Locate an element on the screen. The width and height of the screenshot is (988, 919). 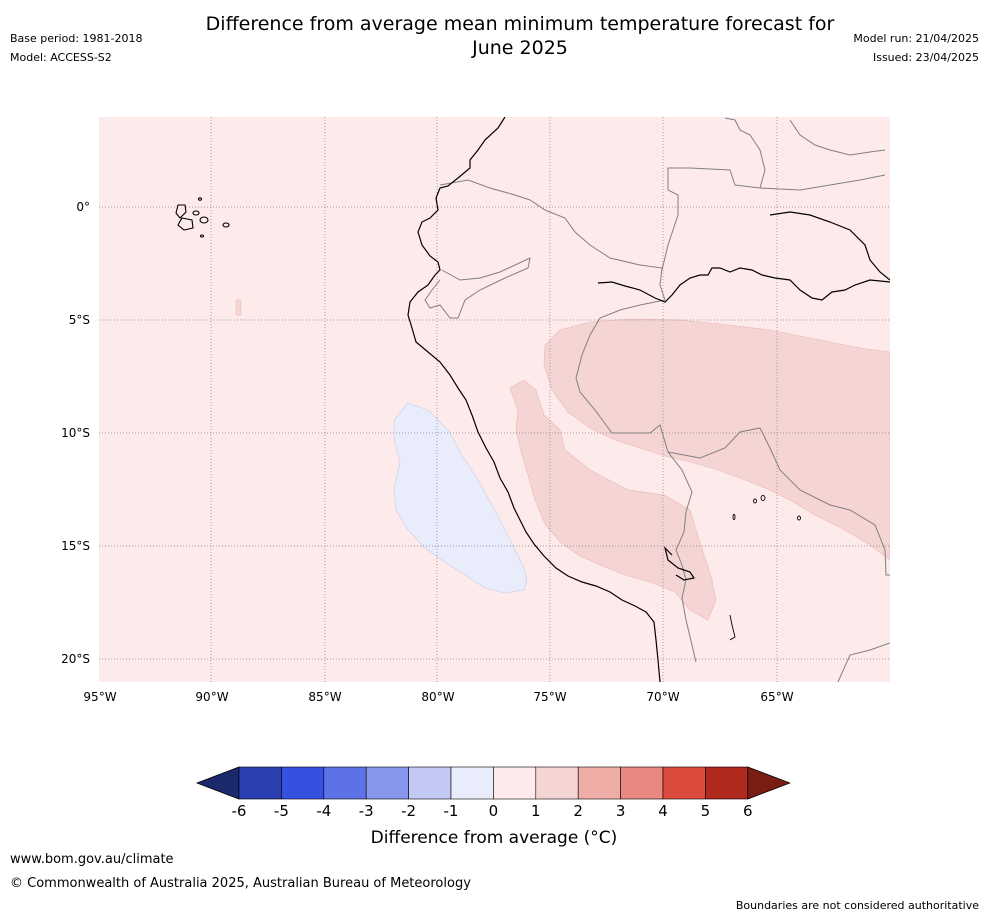
warm-anomaly-coastal is located at coordinates (613, 500).